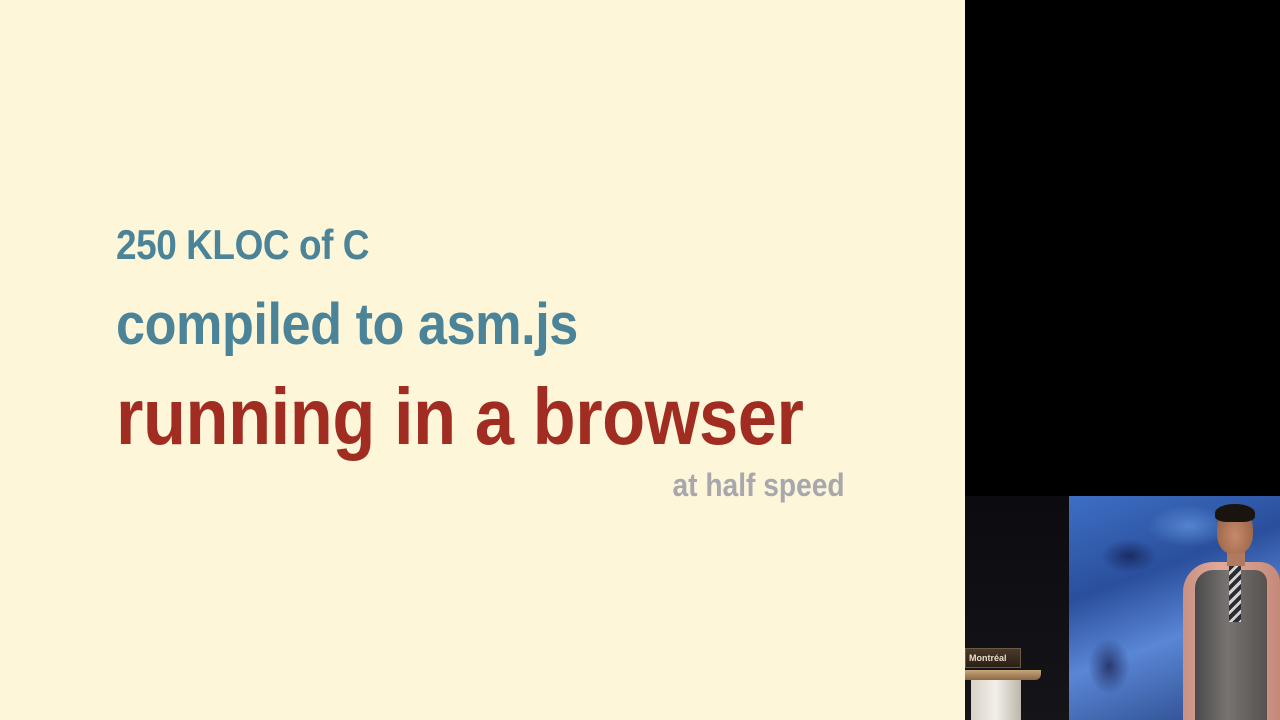 Image resolution: width=1280 pixels, height=720 pixels. I want to click on slide-line-compiled: compiled to asm.js, so click(347, 324).